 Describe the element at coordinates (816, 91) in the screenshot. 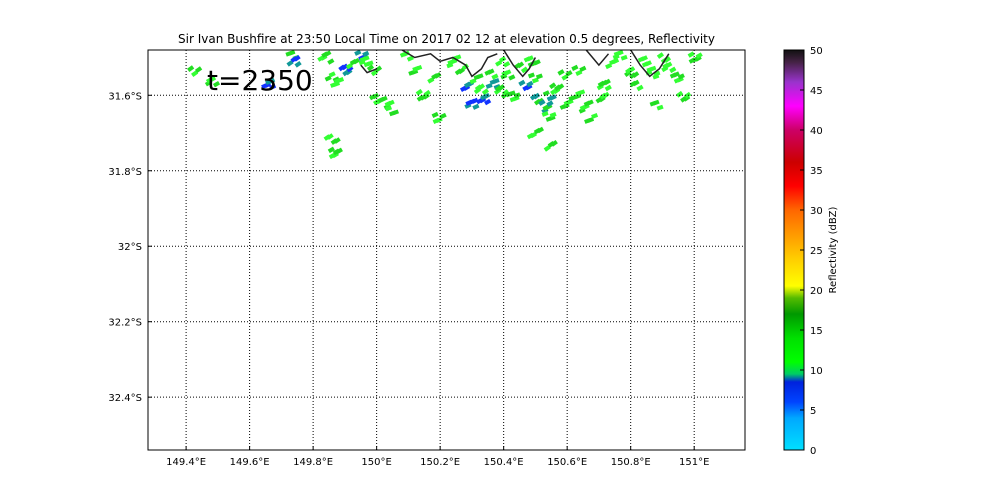

I see `colorbar-tick-label: 45` at that location.